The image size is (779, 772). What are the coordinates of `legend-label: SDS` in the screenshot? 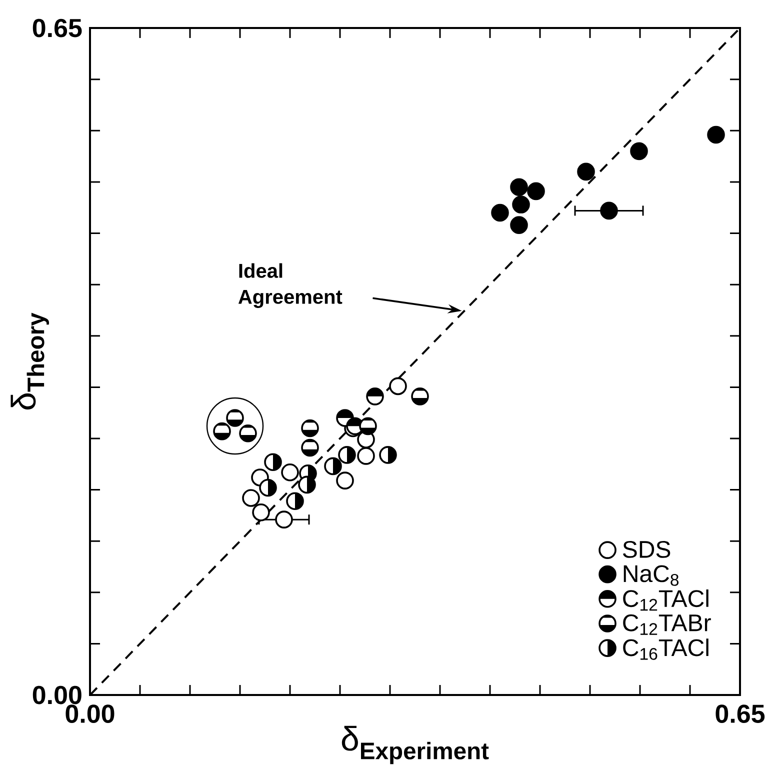 It's located at (646, 549).